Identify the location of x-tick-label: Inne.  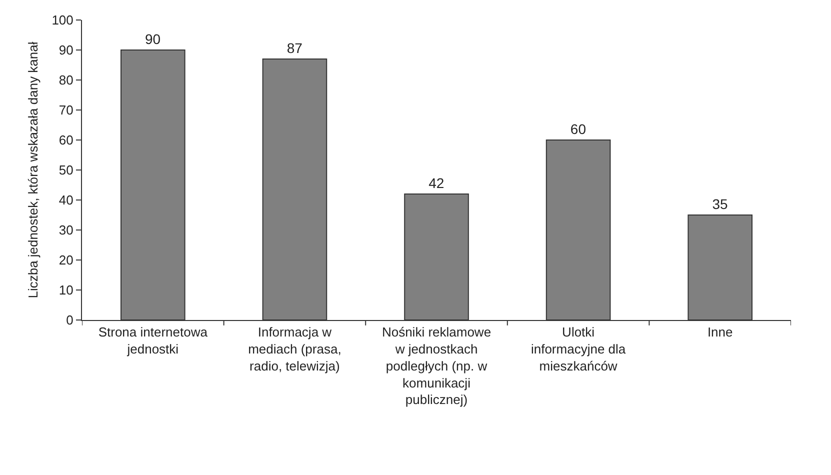
(720, 332).